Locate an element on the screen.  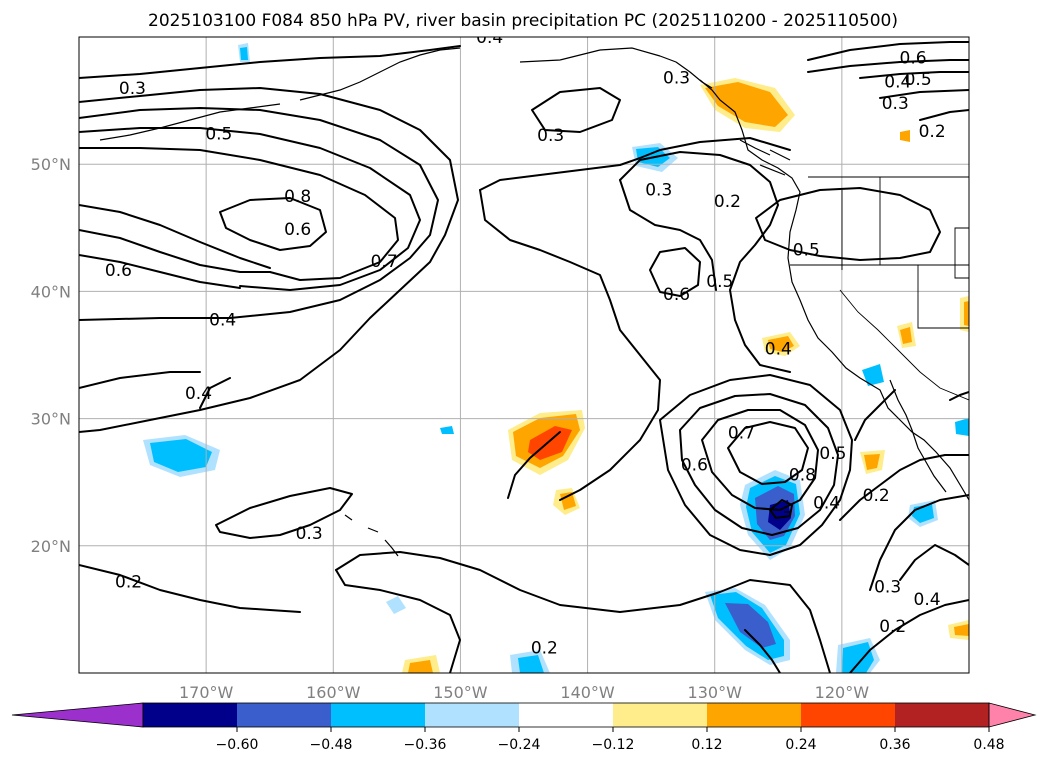
colorbar-tick-label: −0.48 is located at coordinates (331, 745).